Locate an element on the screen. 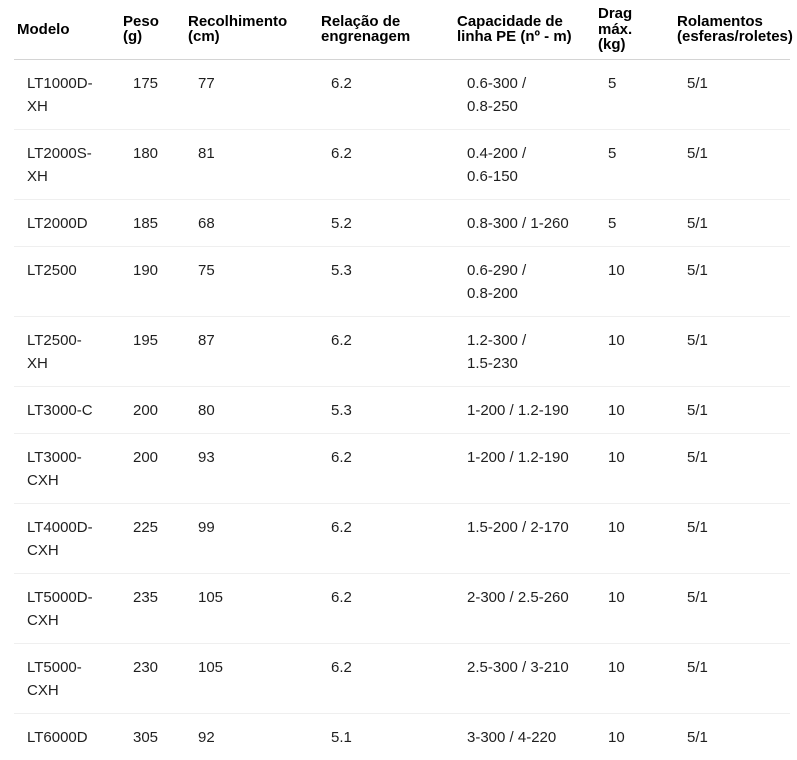  column-header-relacao: Relação de engrenagem is located at coordinates (386, 30).